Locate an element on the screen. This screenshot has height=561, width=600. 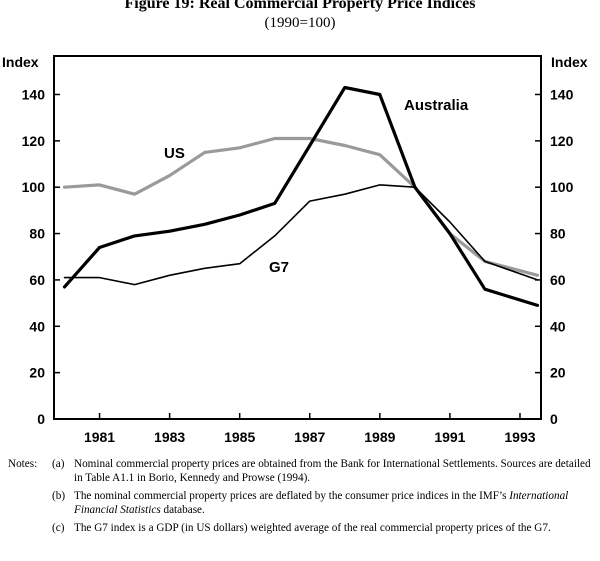
y-tick-label-right: 40 is located at coordinates (558, 326).